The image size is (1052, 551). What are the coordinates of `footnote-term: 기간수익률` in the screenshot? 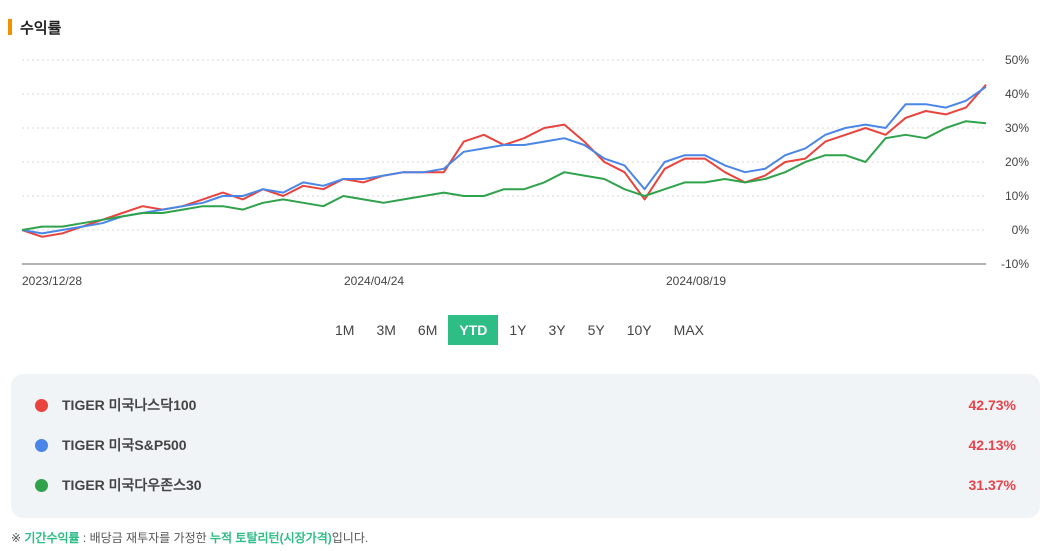 It's located at (52, 538).